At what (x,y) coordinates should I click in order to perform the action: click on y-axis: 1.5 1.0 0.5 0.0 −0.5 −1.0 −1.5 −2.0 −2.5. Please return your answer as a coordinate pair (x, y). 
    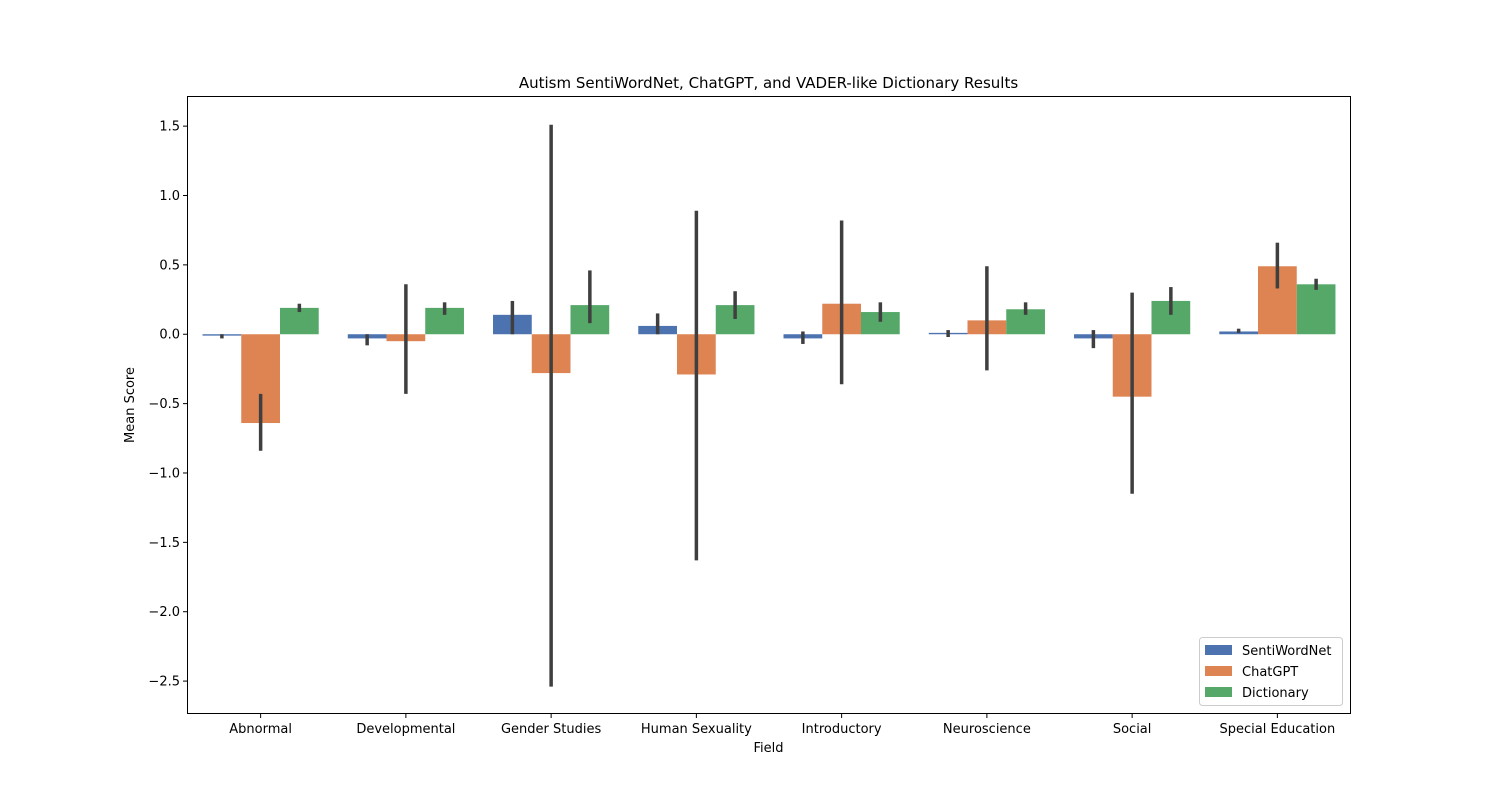
    Looking at the image, I should click on (168, 405).